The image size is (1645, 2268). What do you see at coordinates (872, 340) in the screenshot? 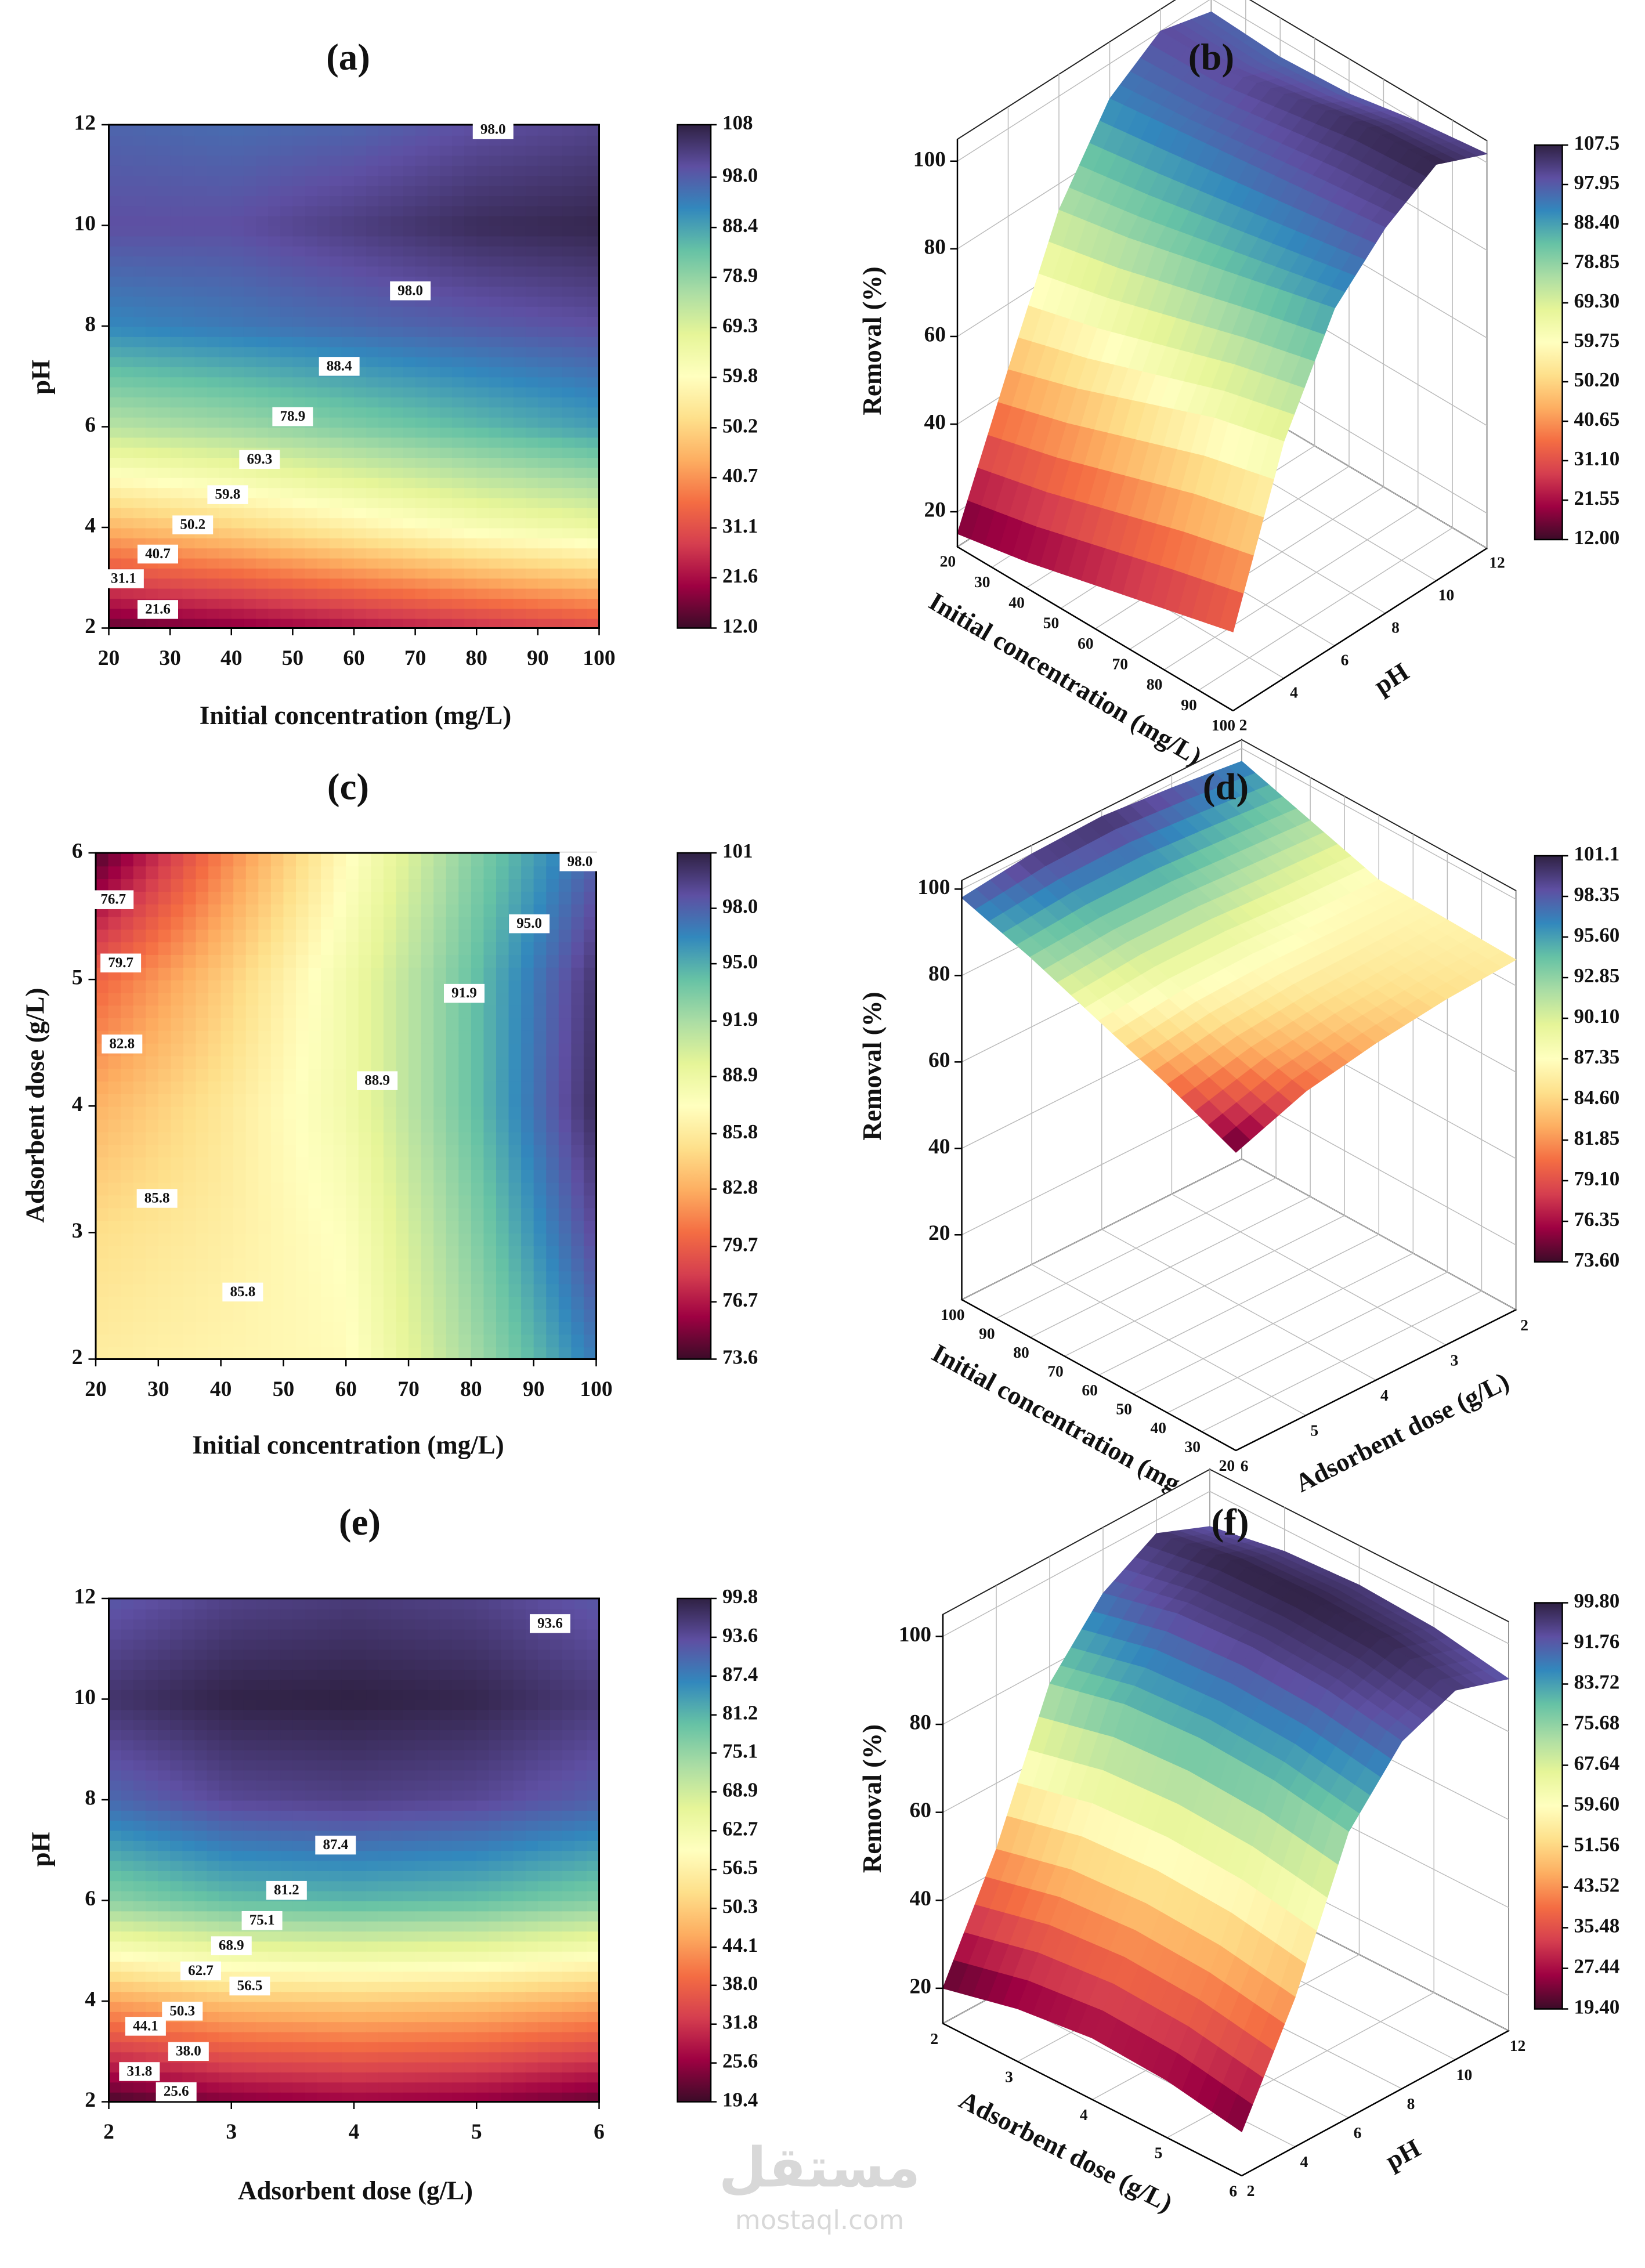
I see `z-axis-label: Removal (%)` at bounding box center [872, 340].